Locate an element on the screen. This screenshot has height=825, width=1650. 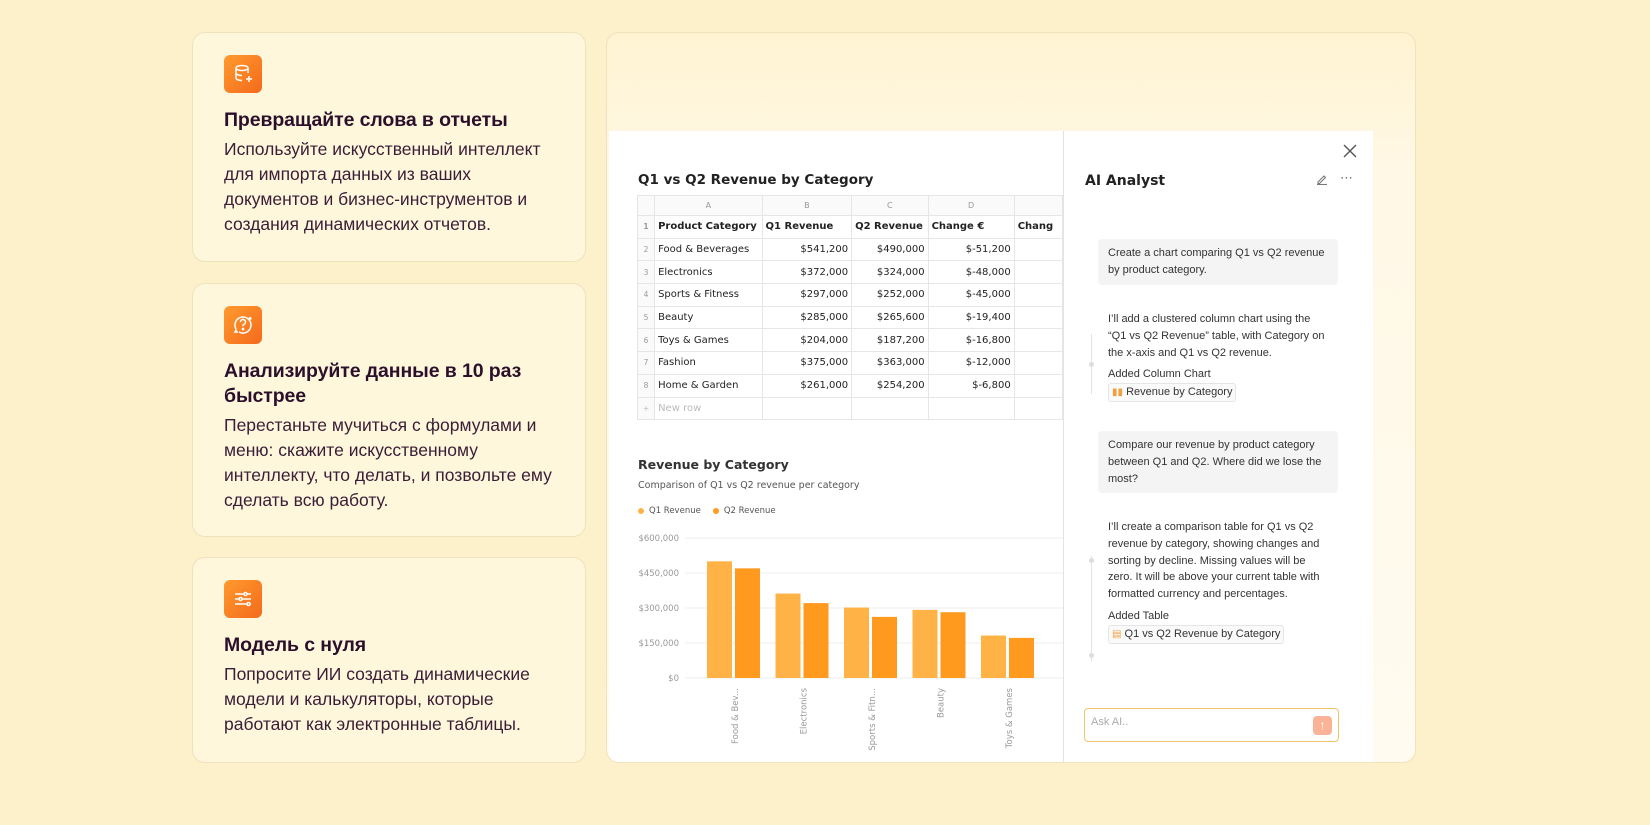
added-prefix: Added Table is located at coordinates (1138, 615).